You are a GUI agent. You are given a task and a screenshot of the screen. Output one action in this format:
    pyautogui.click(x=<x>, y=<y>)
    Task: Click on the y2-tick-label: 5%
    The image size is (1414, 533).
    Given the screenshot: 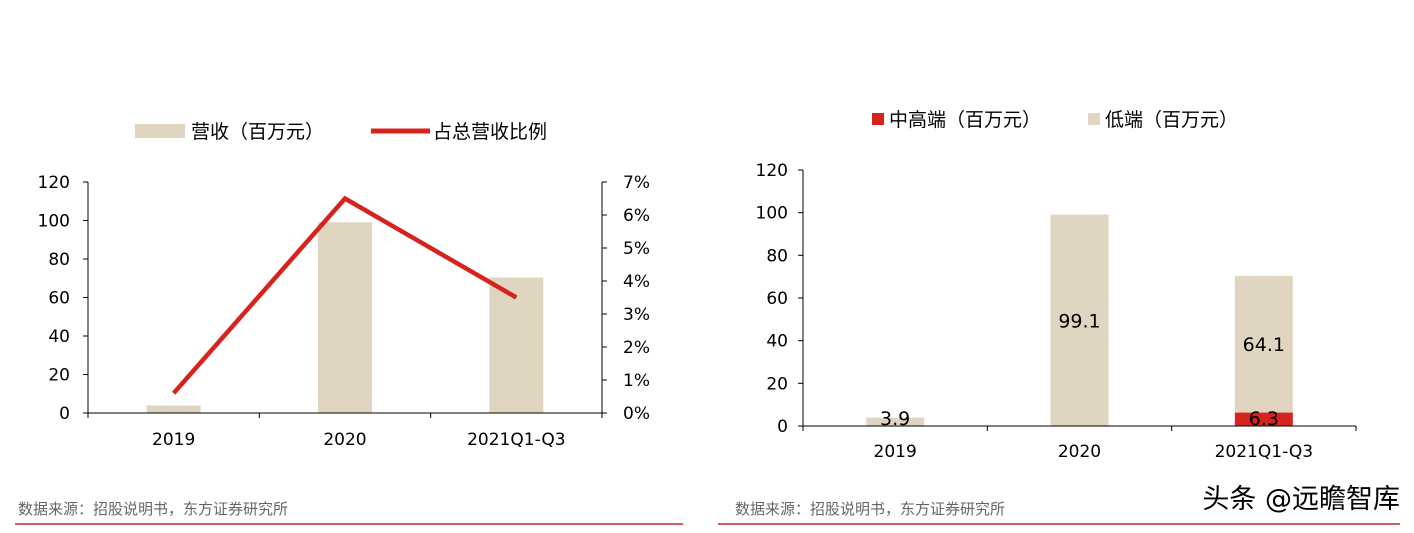 What is the action you would take?
    pyautogui.click(x=636, y=249)
    